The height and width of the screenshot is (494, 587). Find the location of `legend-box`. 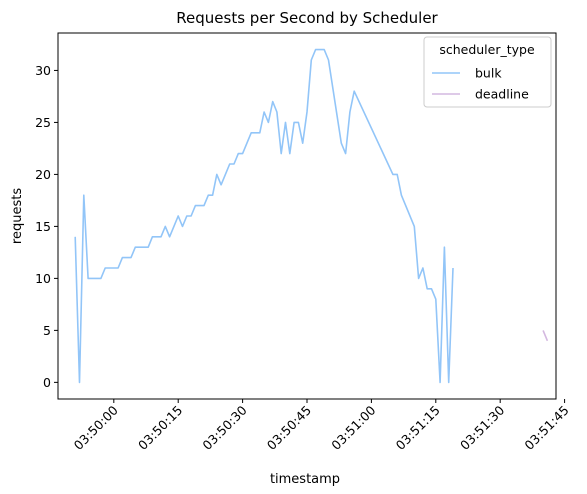

legend-box is located at coordinates (487, 72).